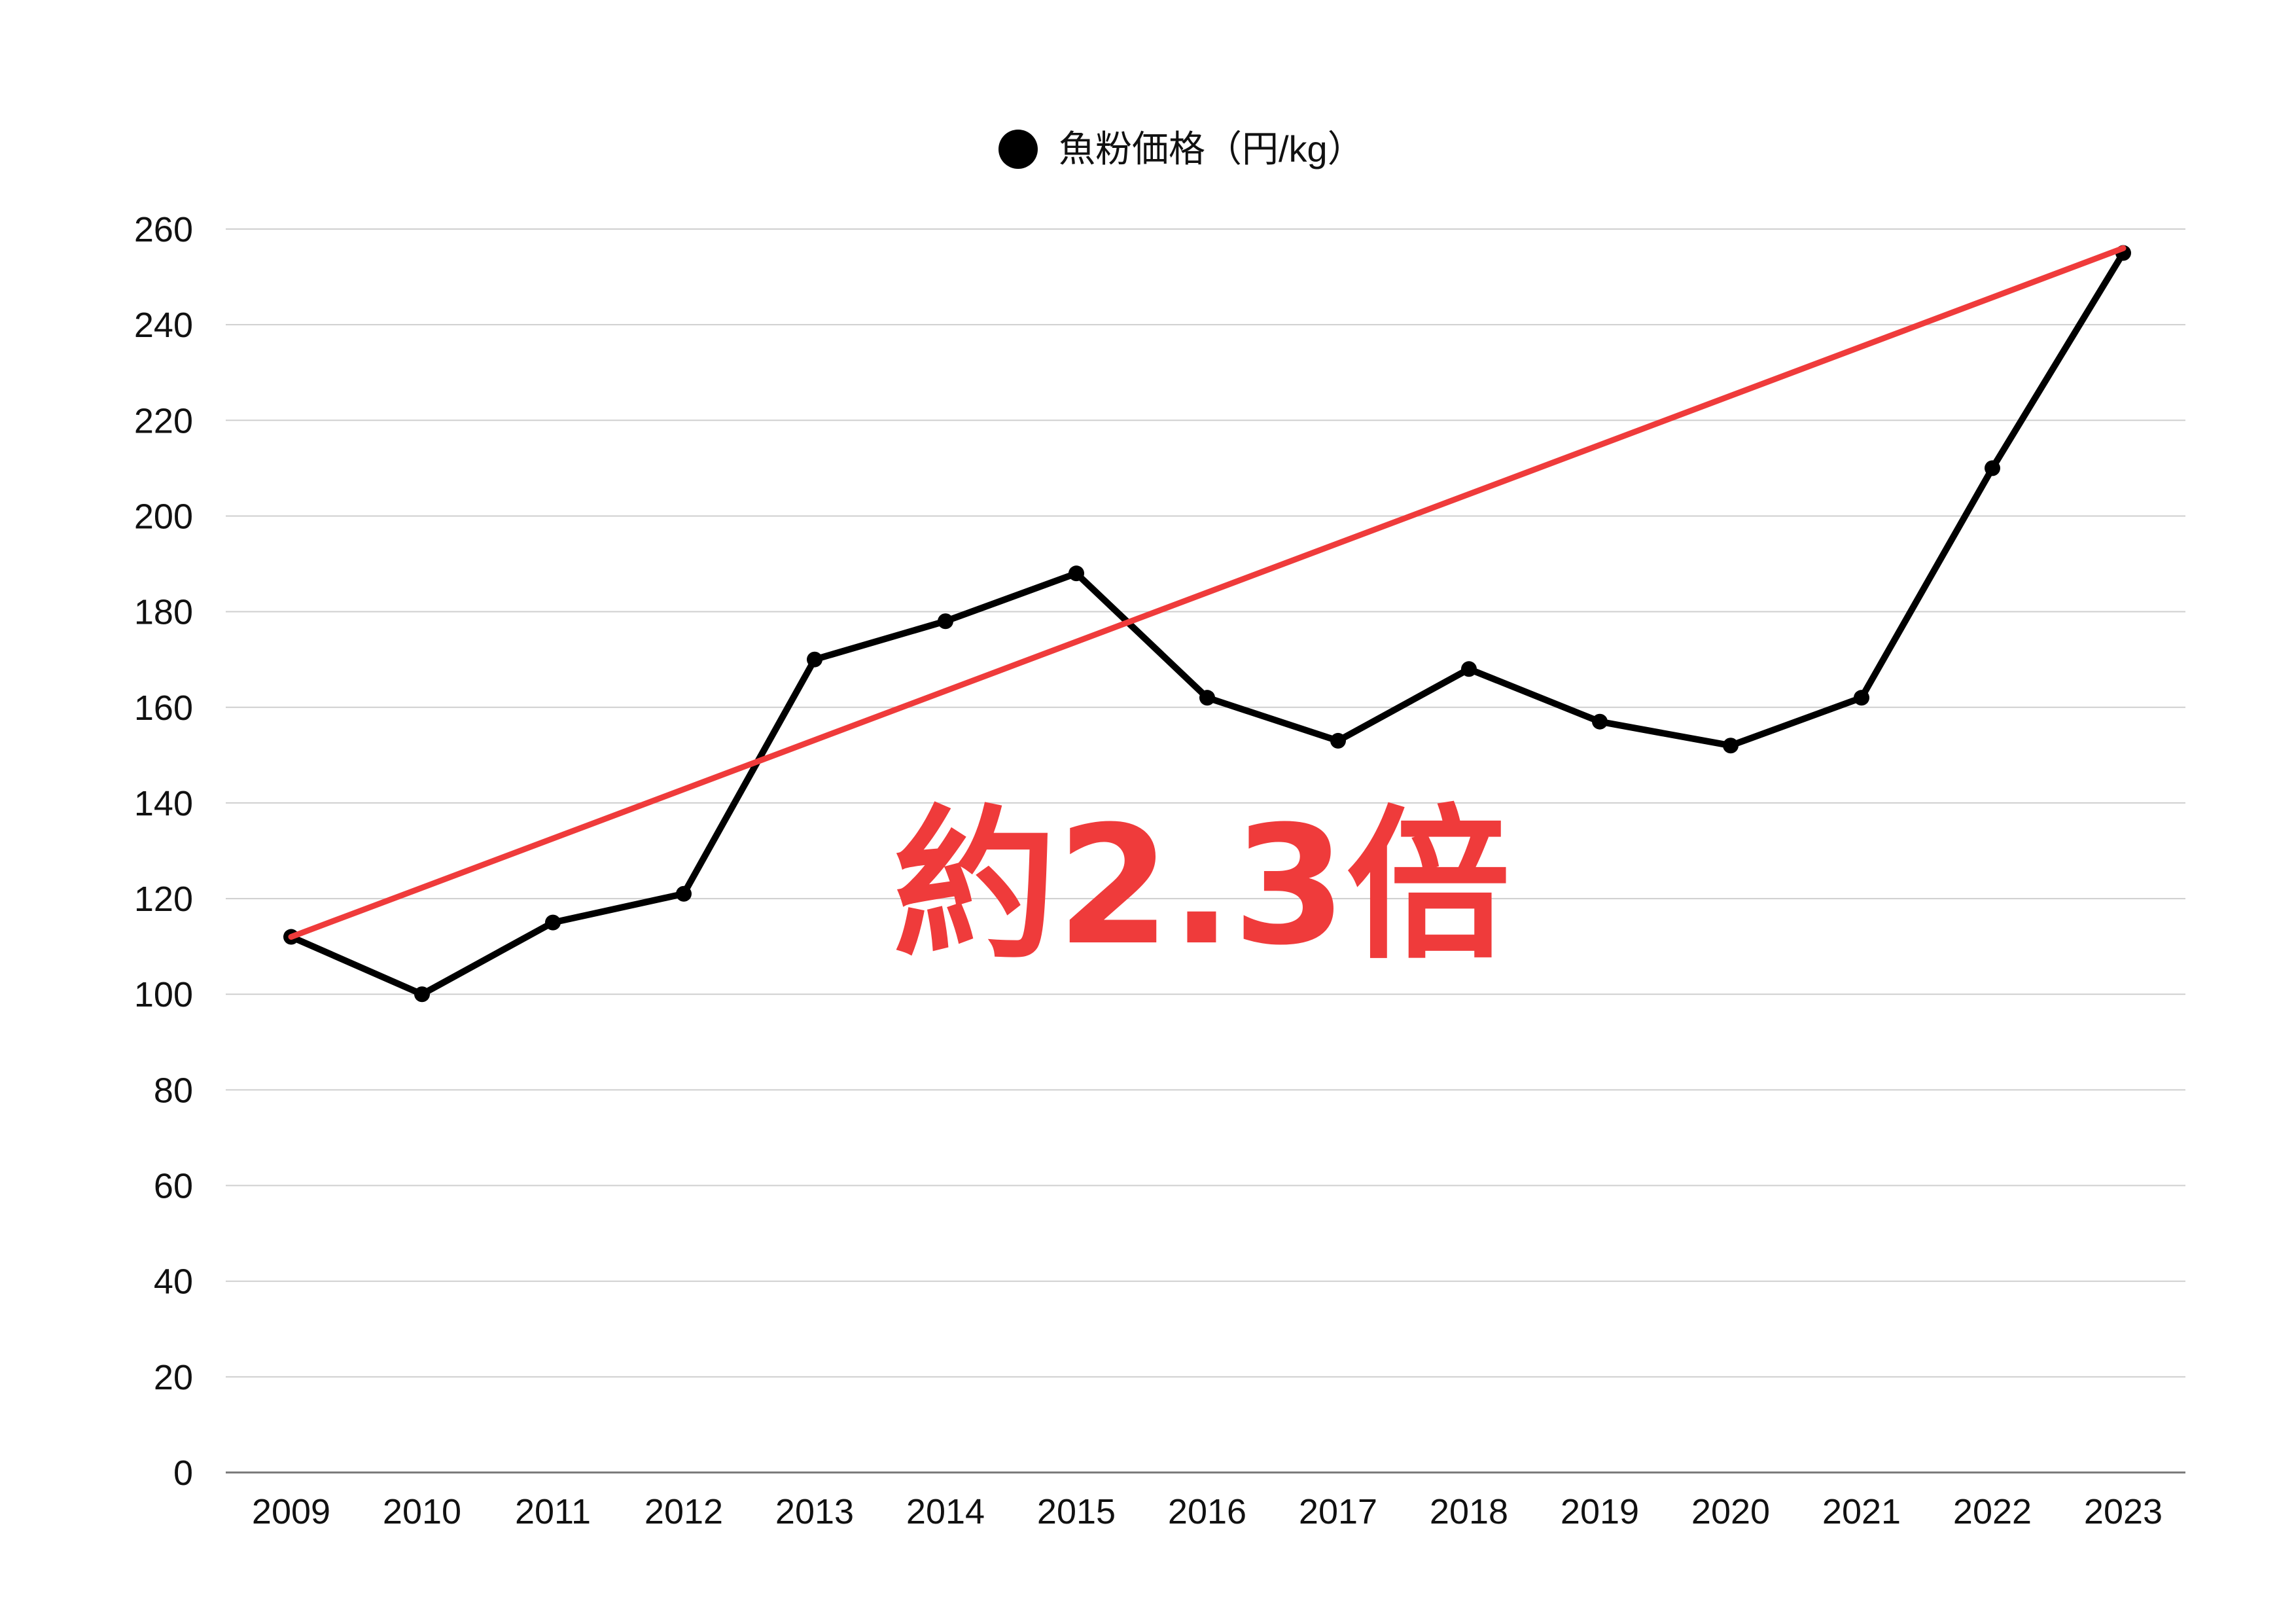  Describe the element at coordinates (946, 1512) in the screenshot. I see `x-tick-label: 2014` at that location.